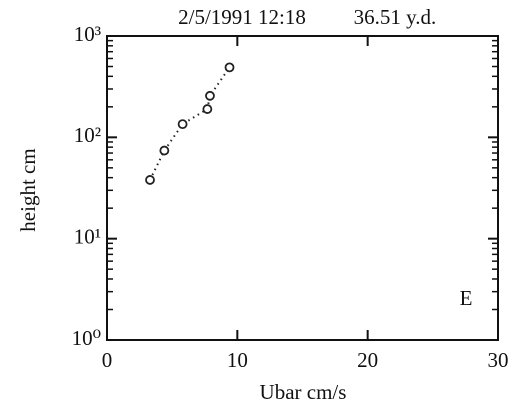 The width and height of the screenshot is (522, 411). What do you see at coordinates (395, 17) in the screenshot?
I see `chart-subtitle: 36.51 y.d.` at bounding box center [395, 17].